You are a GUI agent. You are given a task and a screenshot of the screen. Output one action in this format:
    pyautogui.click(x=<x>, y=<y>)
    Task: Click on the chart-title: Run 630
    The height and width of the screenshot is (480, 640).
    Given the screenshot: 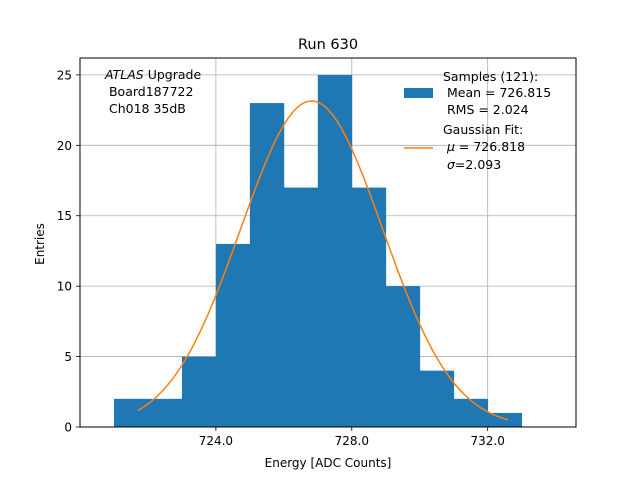 What is the action you would take?
    pyautogui.click(x=328, y=45)
    